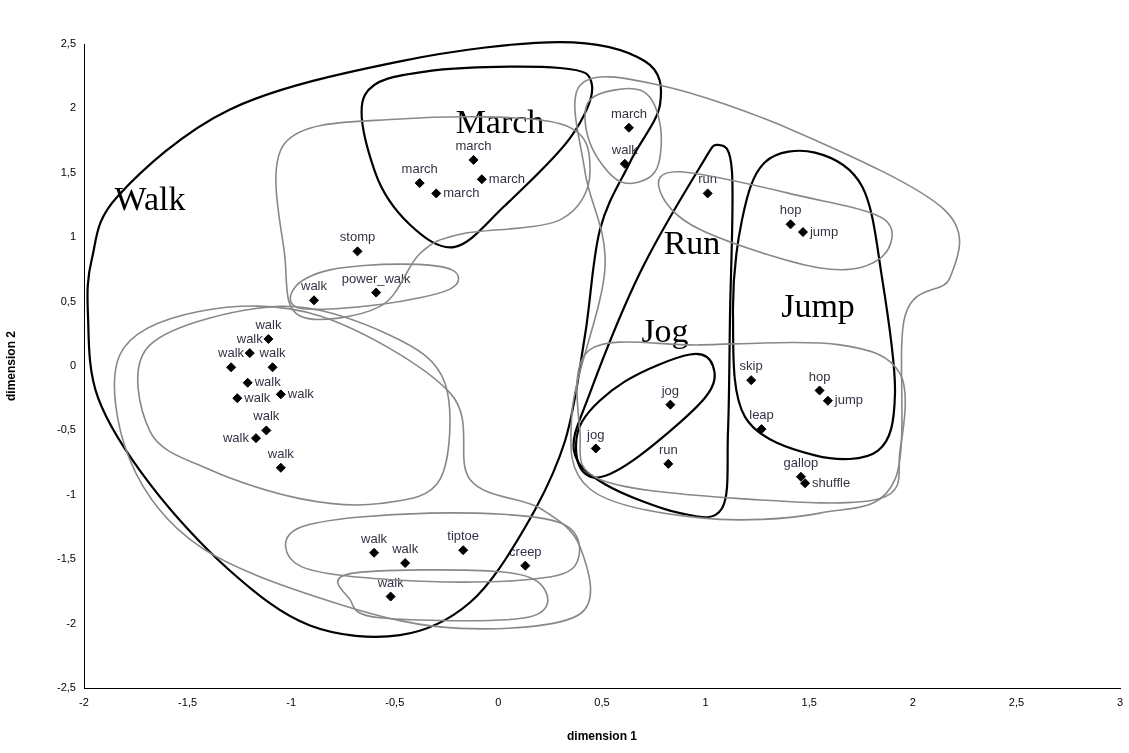 Image resolution: width=1129 pixels, height=753 pixels. Describe the element at coordinates (68, 300) in the screenshot. I see `y-tick-label: 0,5` at that location.